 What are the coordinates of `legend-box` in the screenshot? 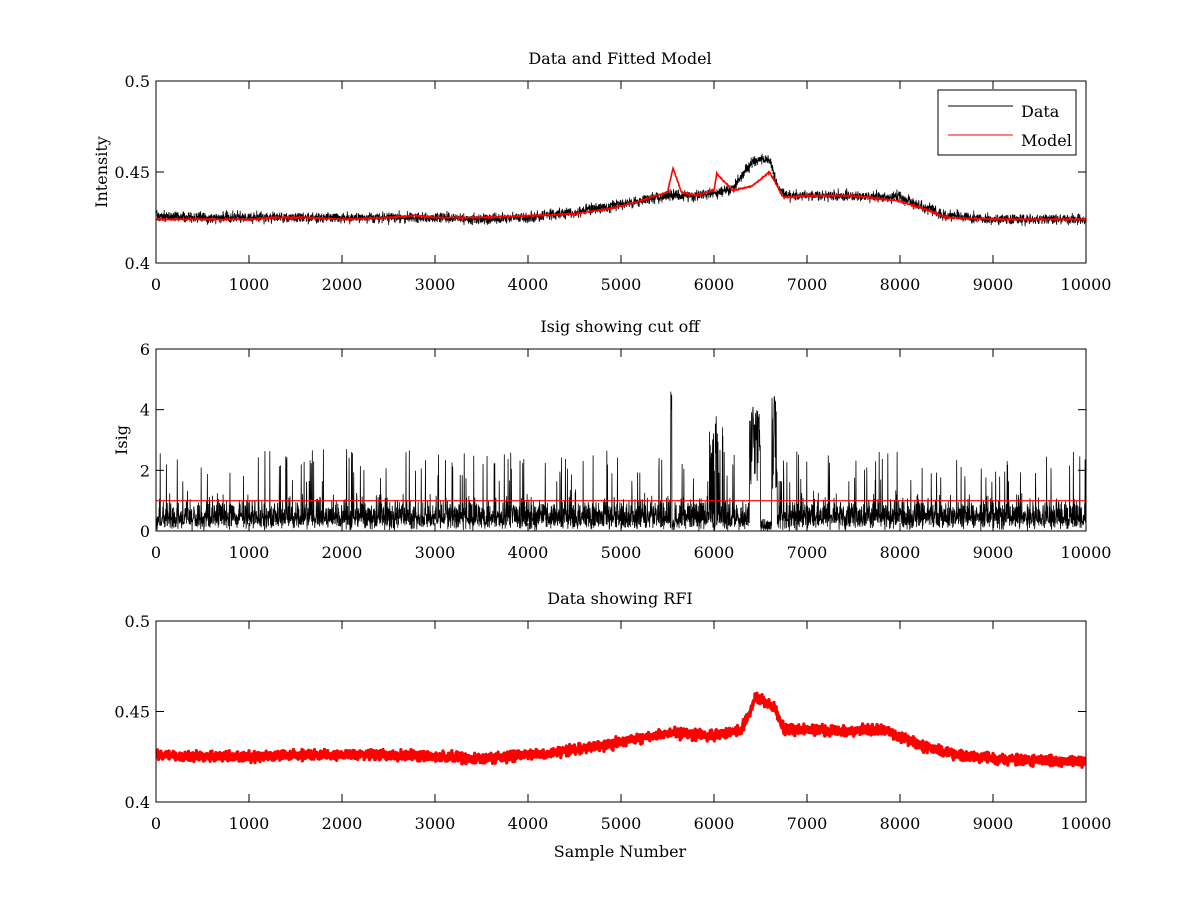 It's located at (1007, 122).